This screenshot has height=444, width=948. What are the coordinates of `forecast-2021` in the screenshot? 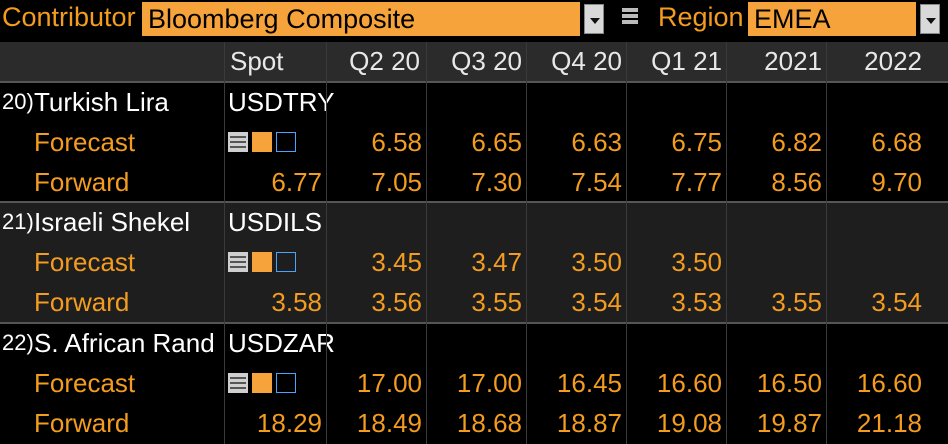 It's located at (776, 262).